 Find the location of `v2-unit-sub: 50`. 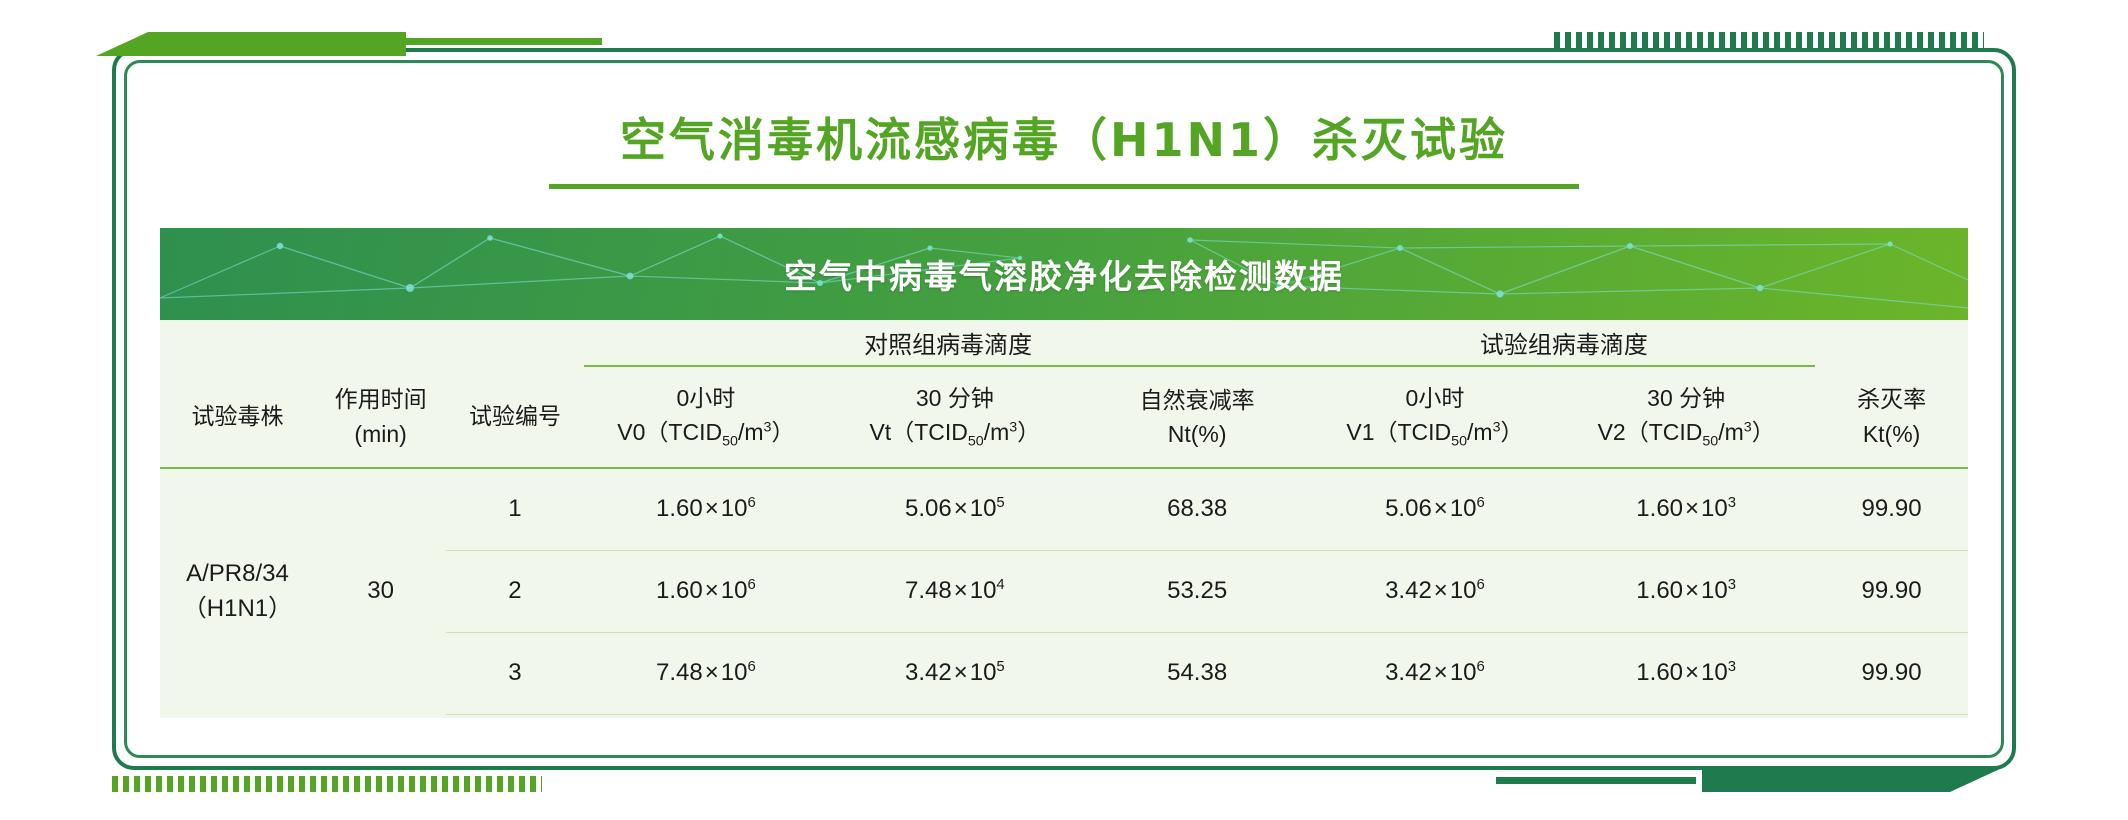

v2-unit-sub: 50 is located at coordinates (1710, 441).